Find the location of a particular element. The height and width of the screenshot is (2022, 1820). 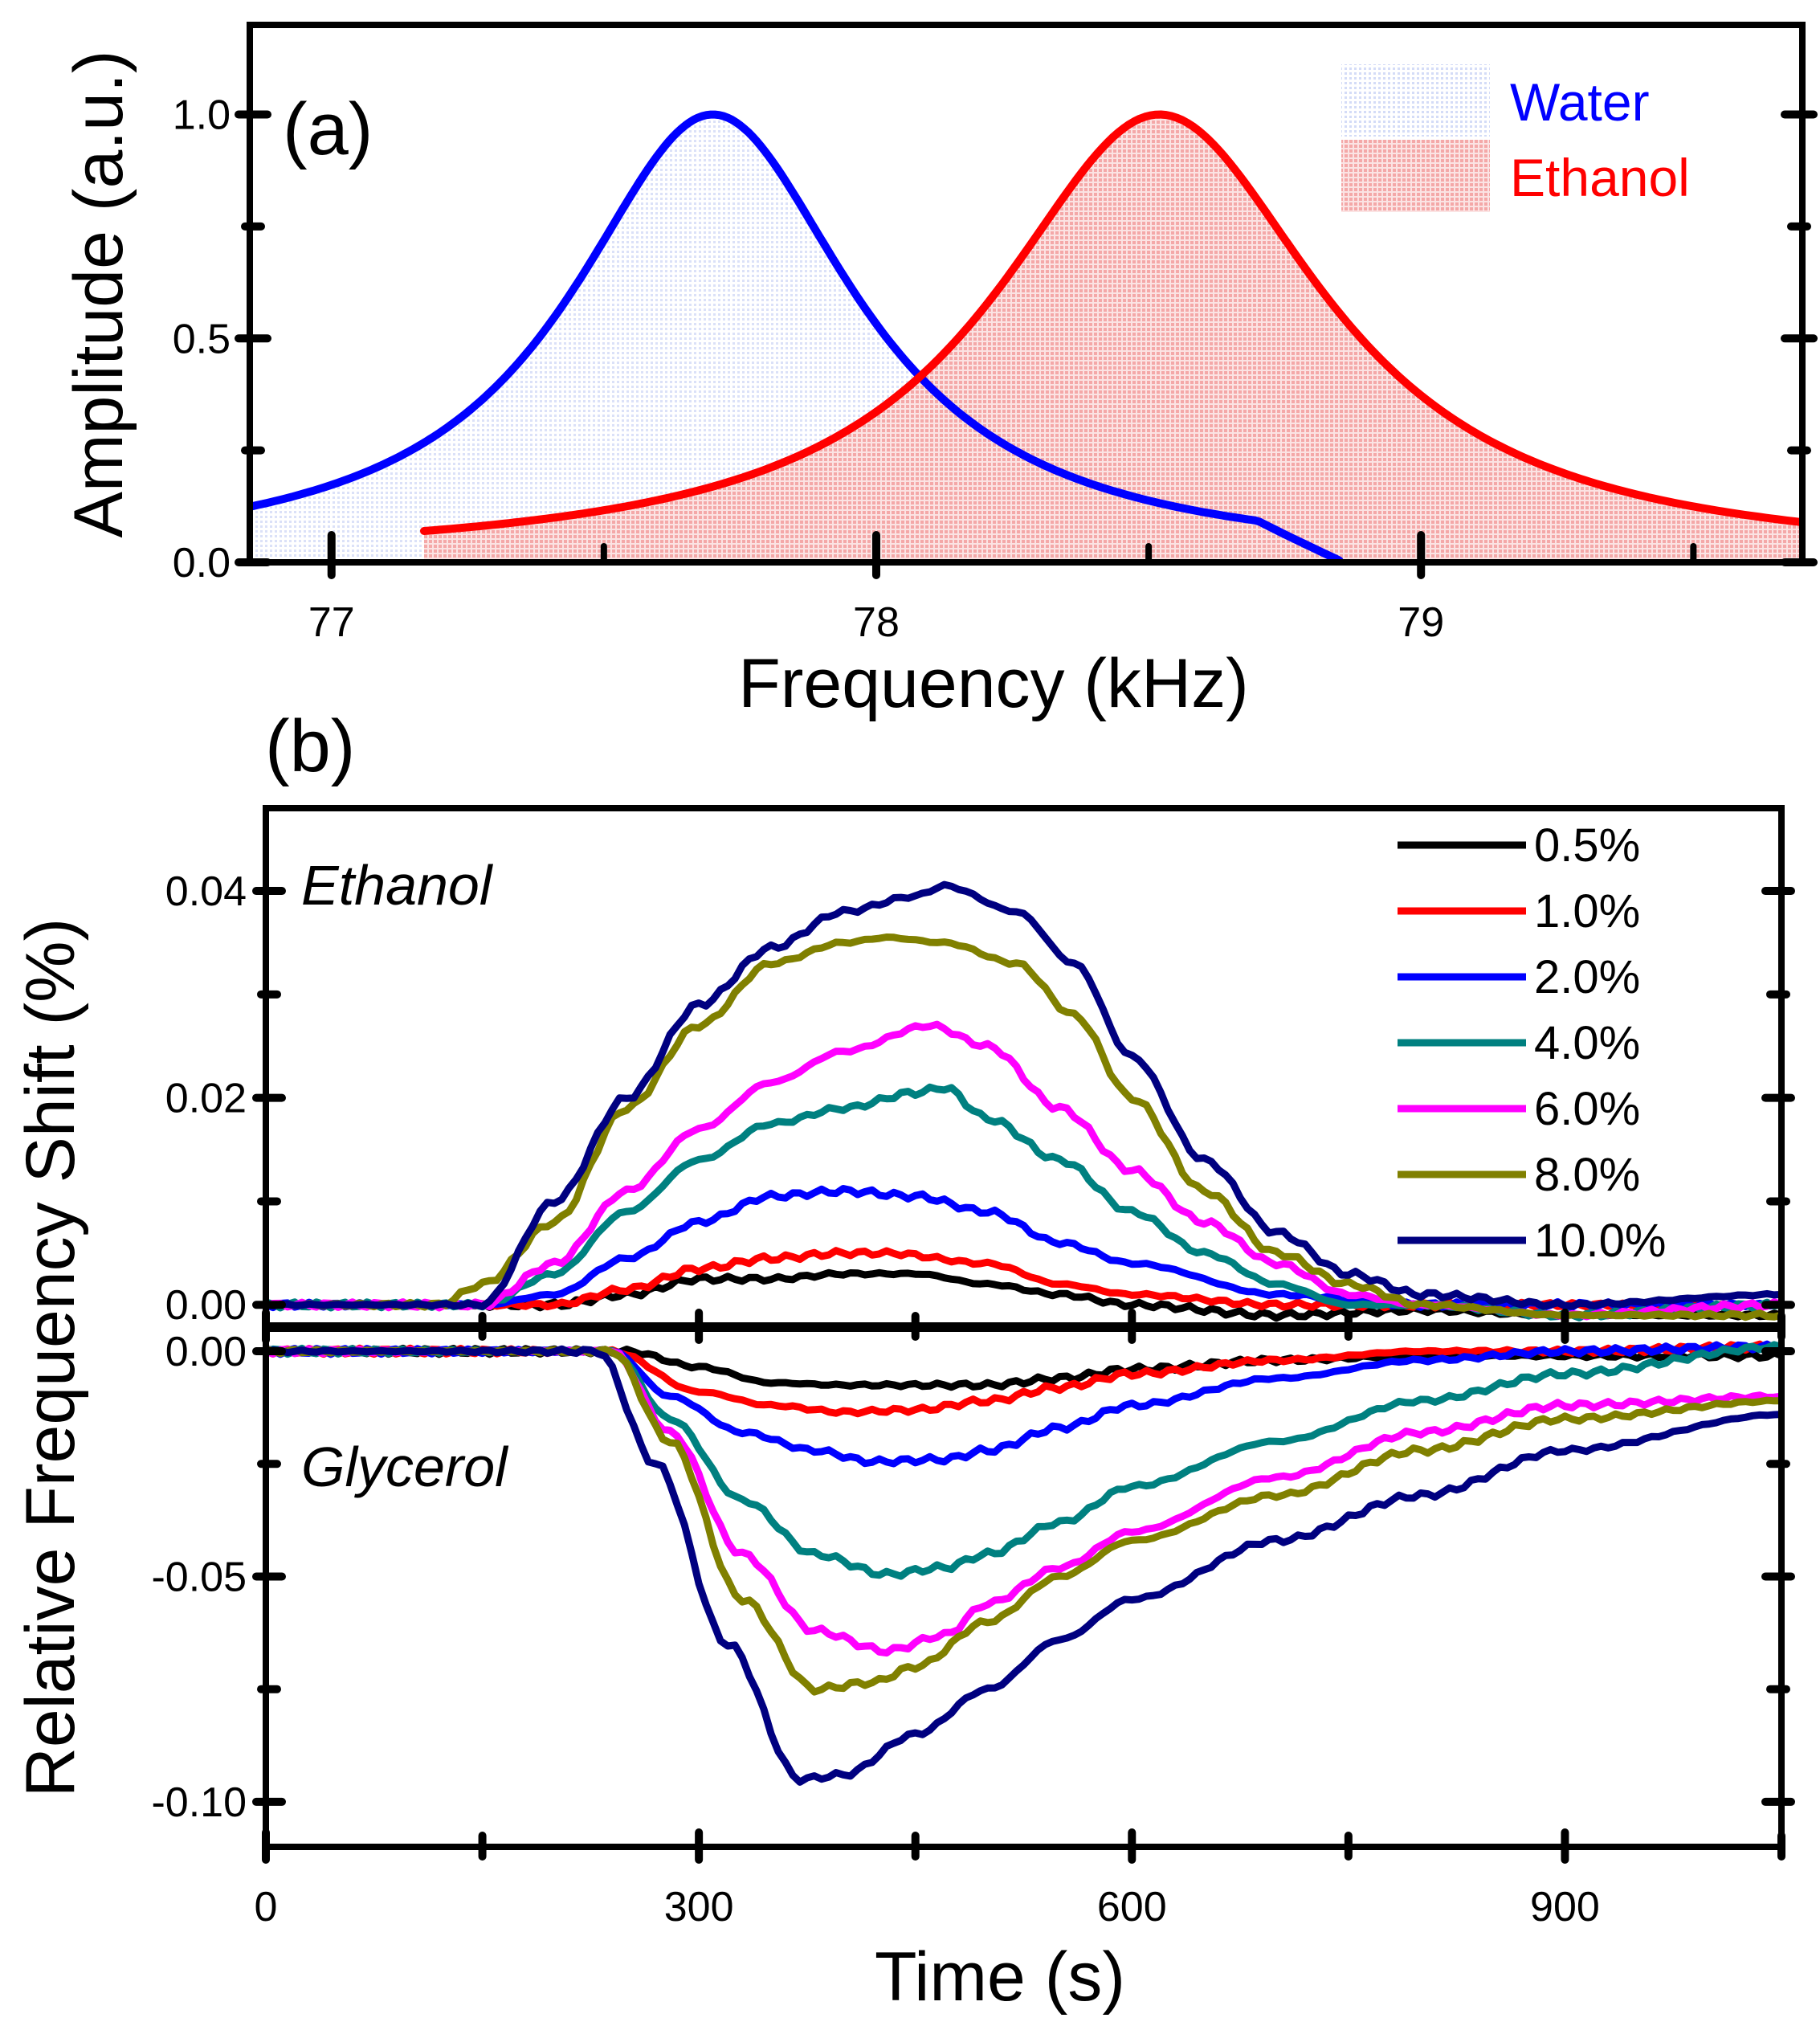

legend-label-1-0: 1.0% is located at coordinates (1587, 911).